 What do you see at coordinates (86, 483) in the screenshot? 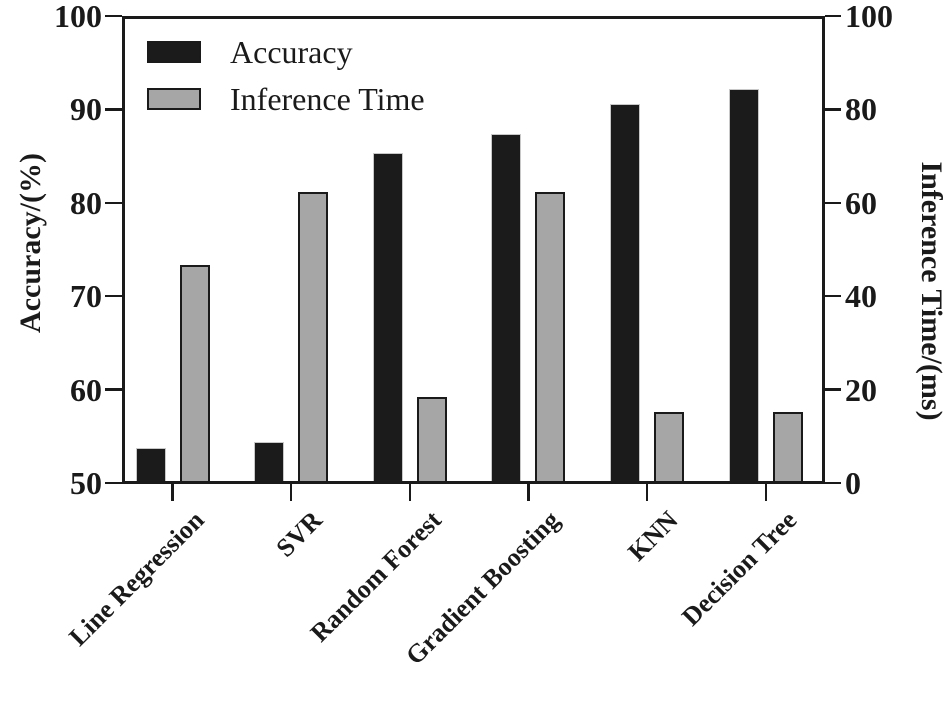
I see `left-axis-tick-label-50: 50` at bounding box center [86, 483].